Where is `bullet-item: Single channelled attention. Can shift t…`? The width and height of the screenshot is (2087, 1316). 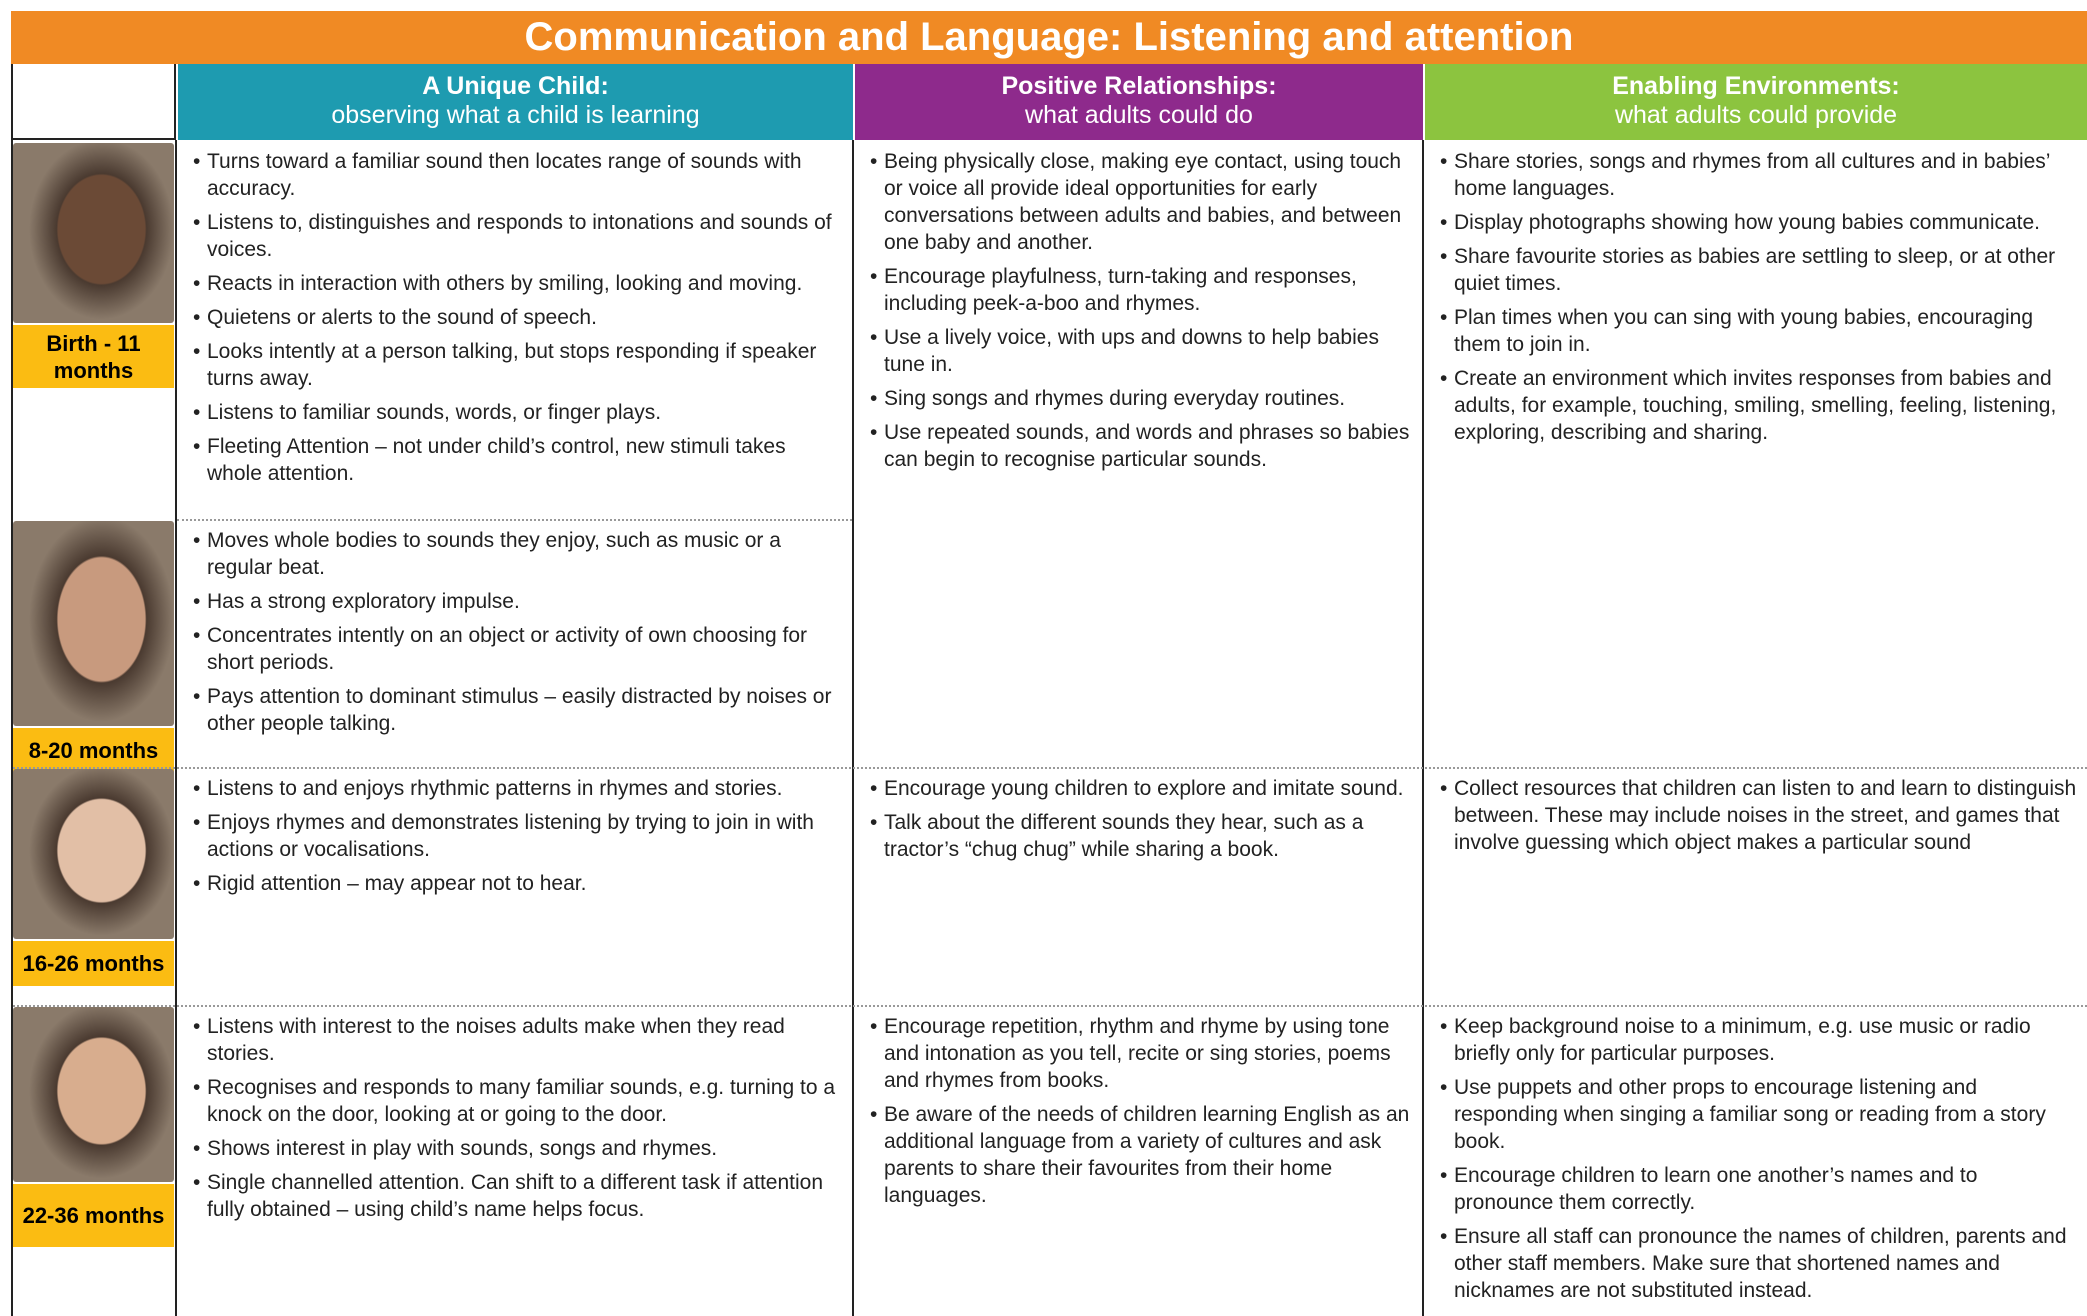
bullet-item: Single channelled attention. Can shift t… is located at coordinates (517, 1196).